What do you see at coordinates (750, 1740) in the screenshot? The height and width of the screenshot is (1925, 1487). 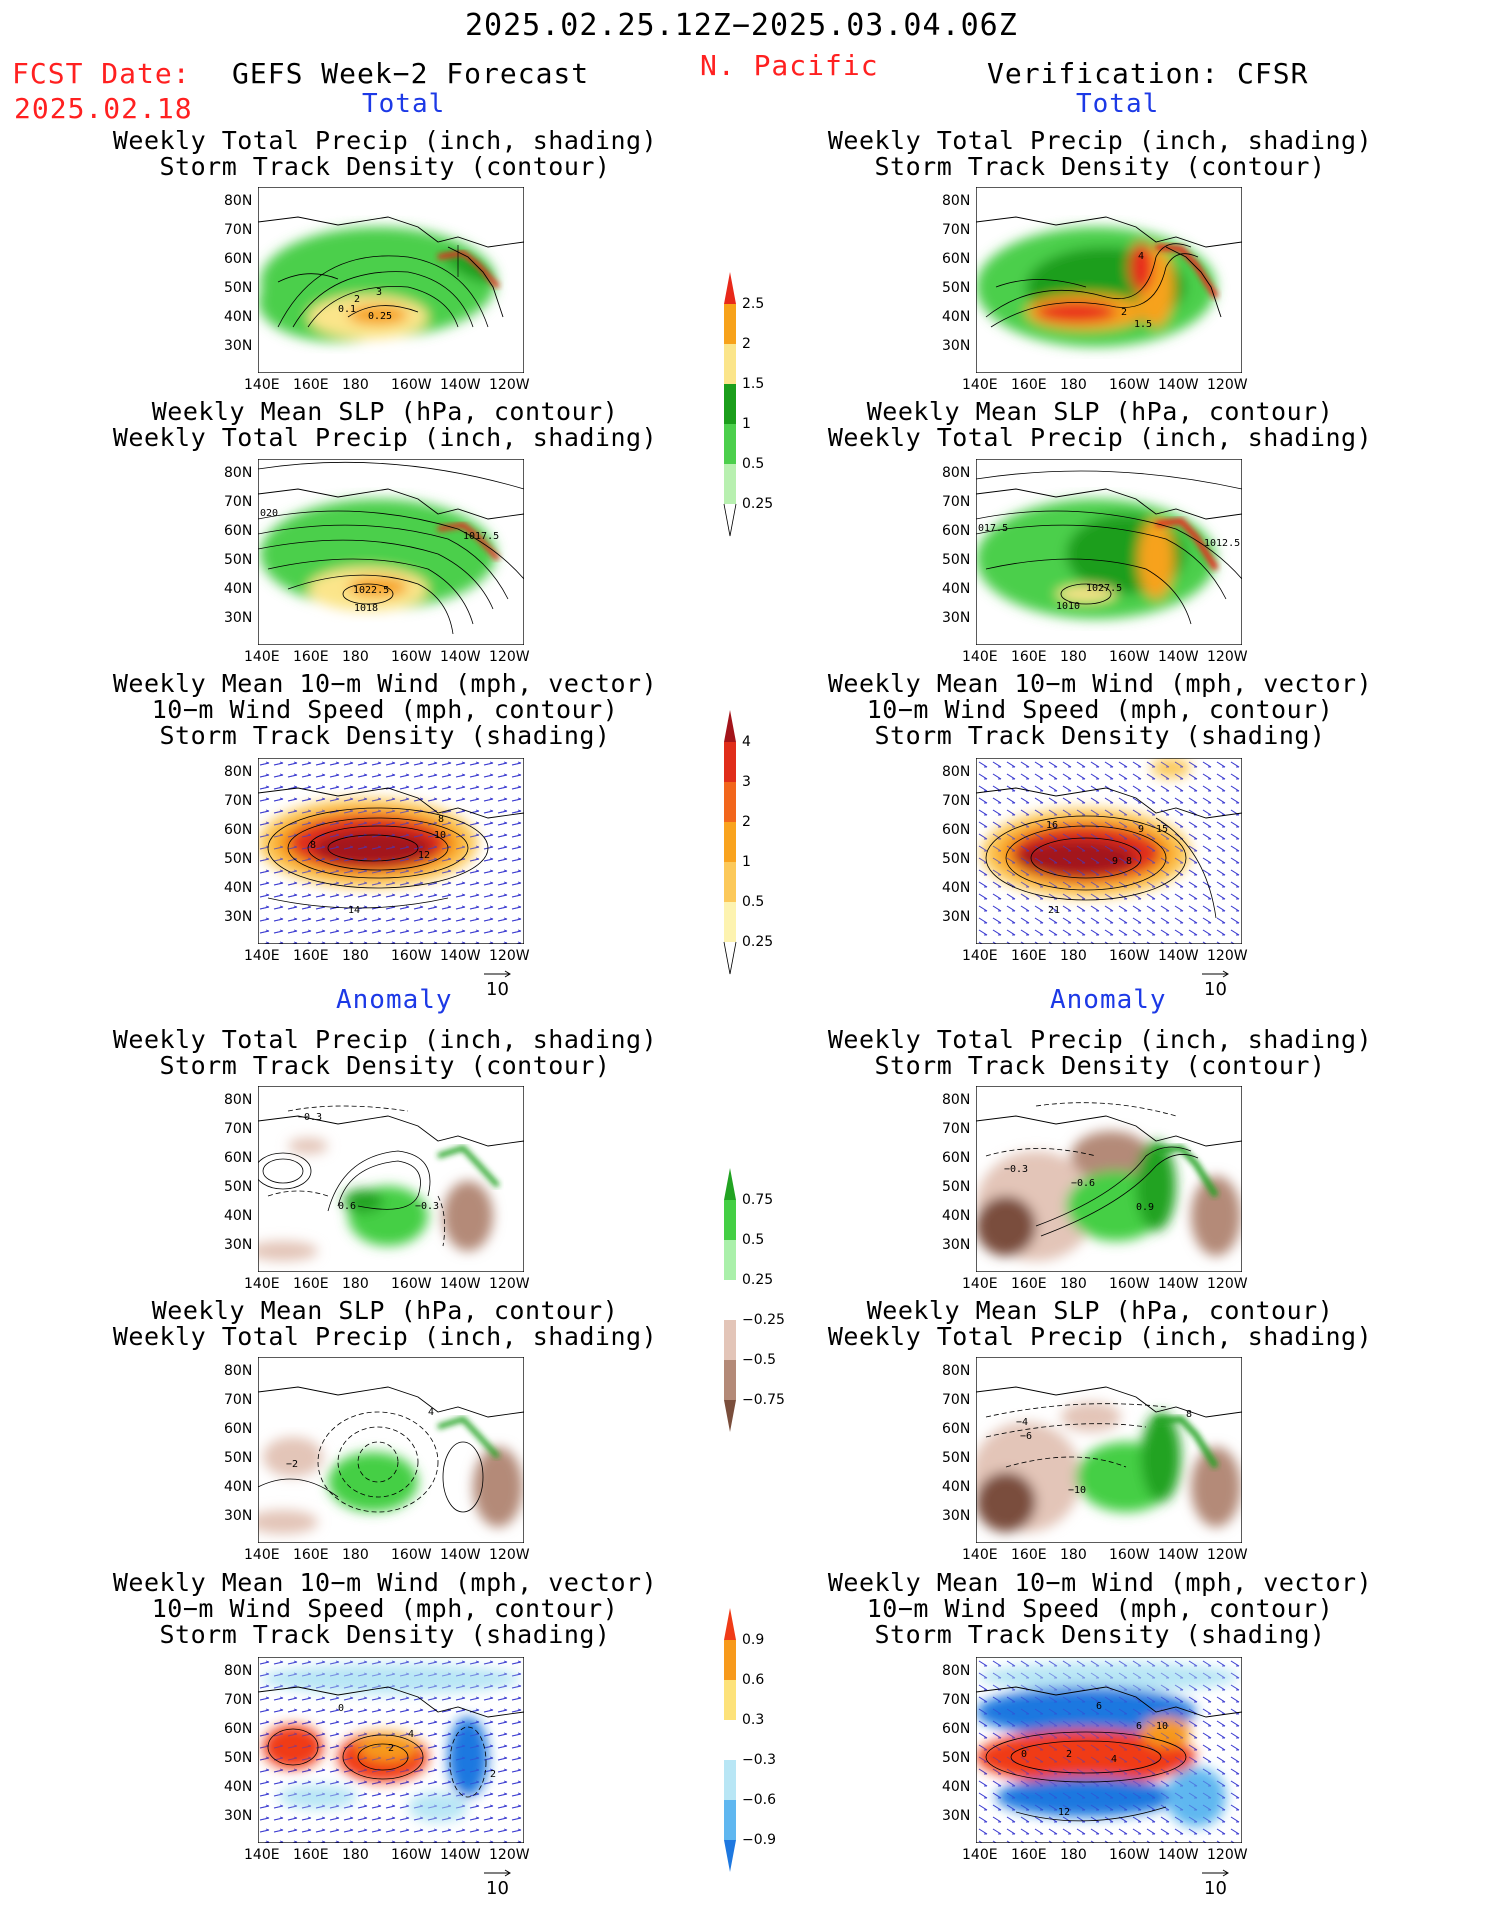 I see `colorbar-storm-anom: 0.9 0.6 0.3 −0.3 −0.6 −0.9` at bounding box center [750, 1740].